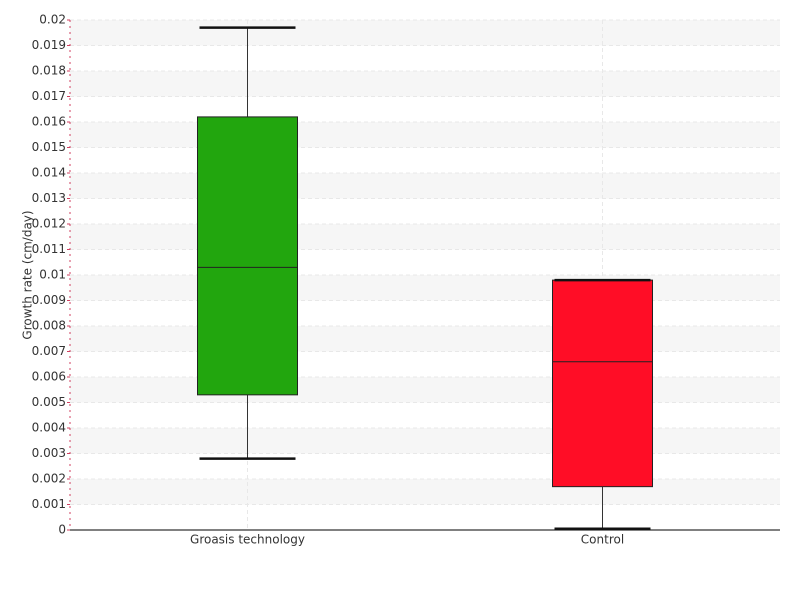  What do you see at coordinates (49, 479) in the screenshot?
I see `y-tick-label: 0.002` at bounding box center [49, 479].